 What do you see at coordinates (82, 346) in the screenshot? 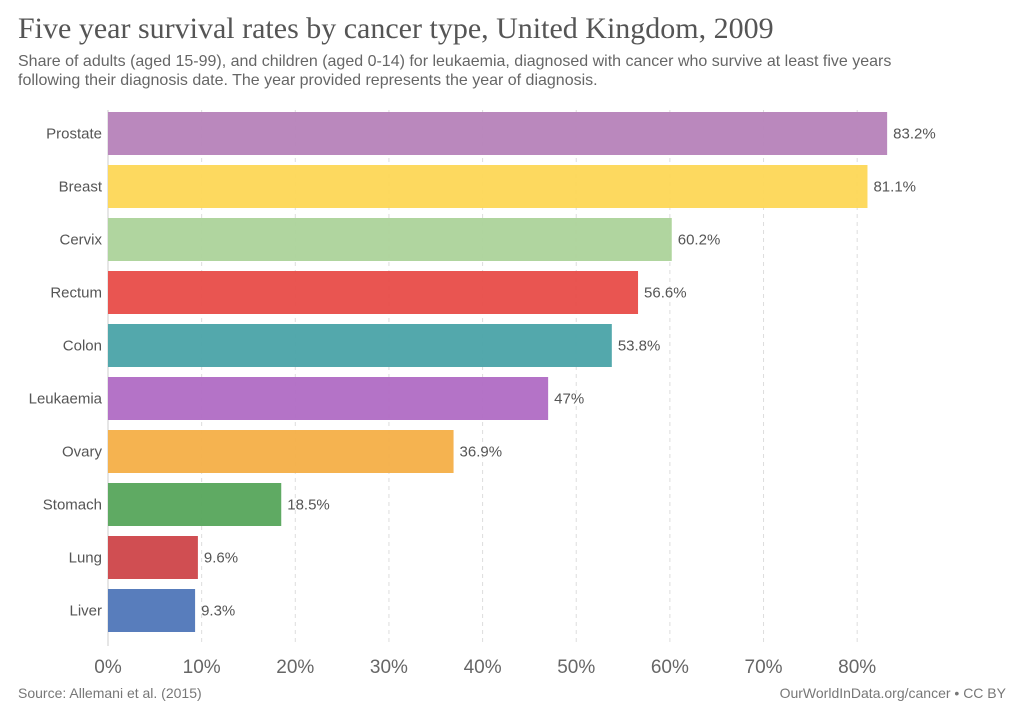
I see `category-label: Colon` at bounding box center [82, 346].